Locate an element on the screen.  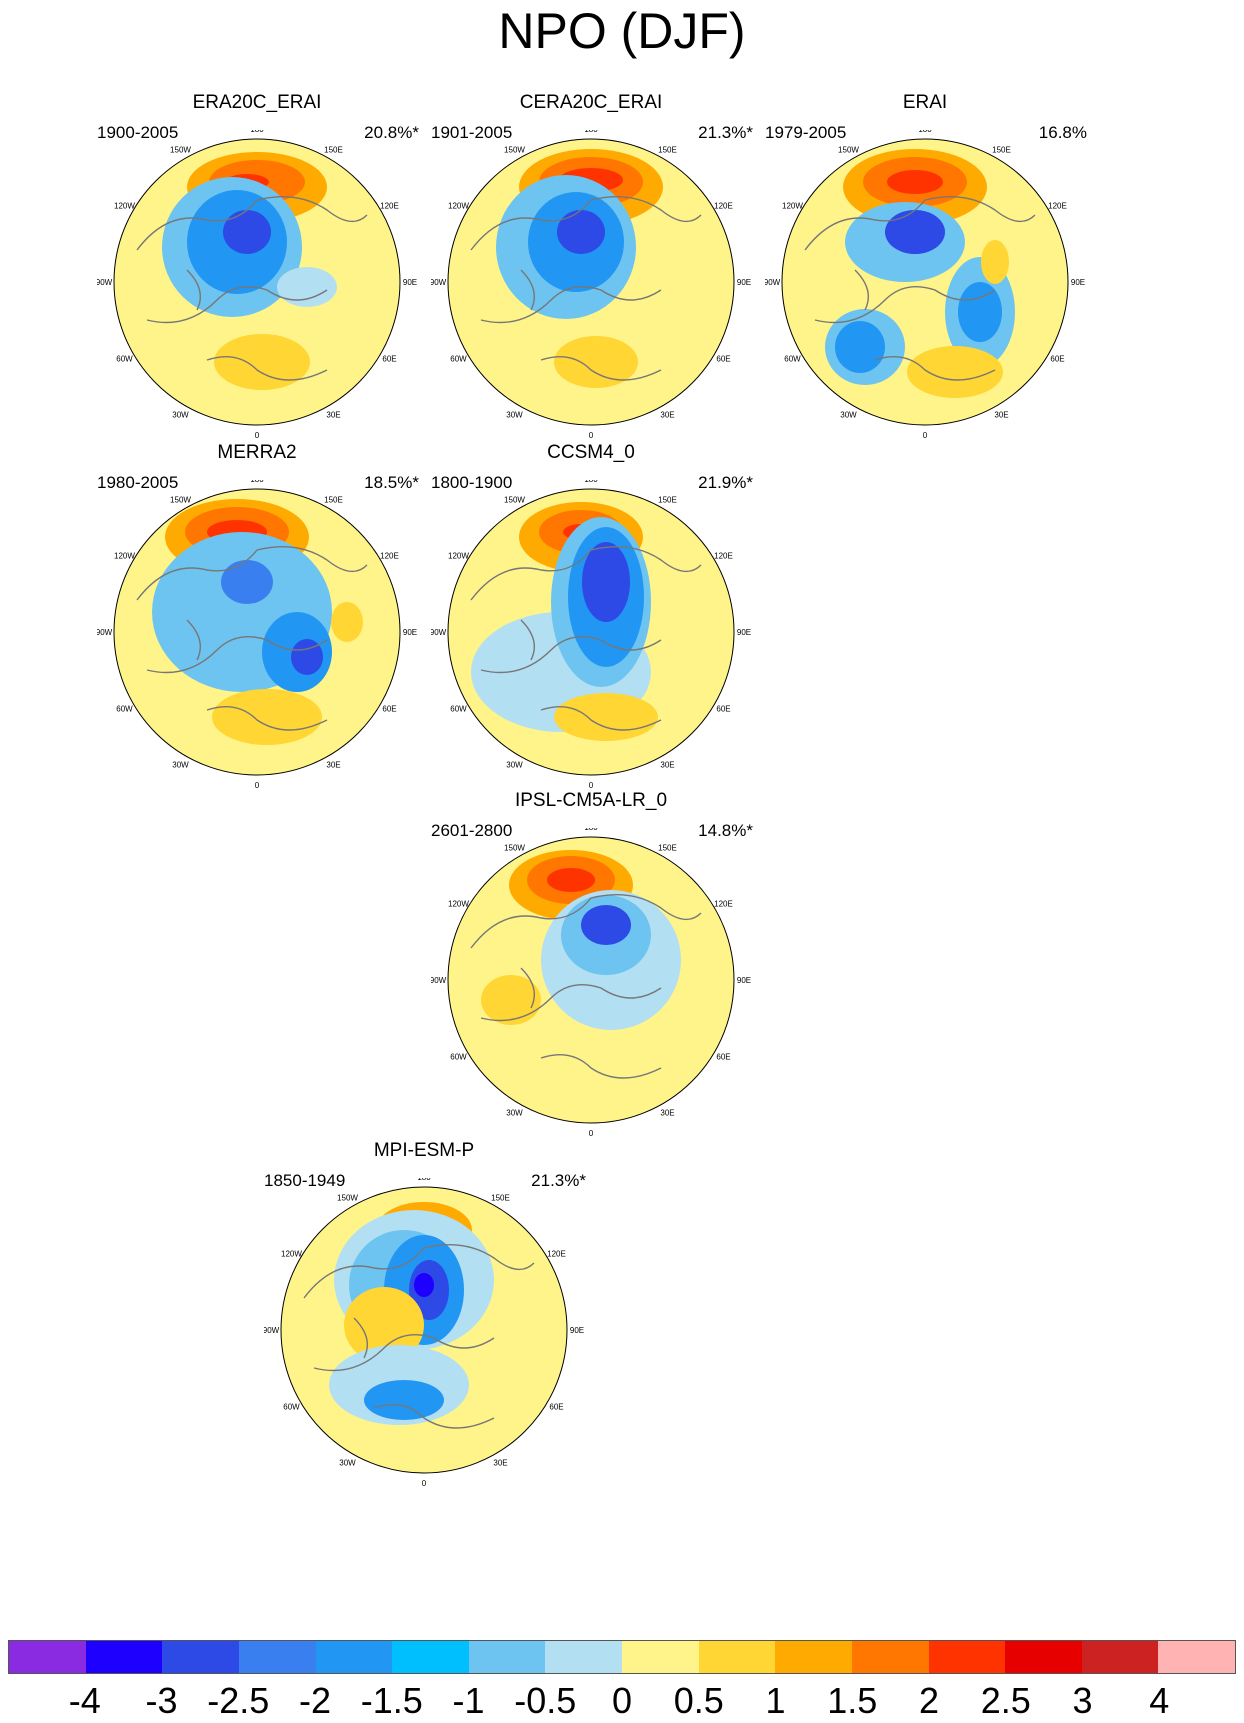
panel-period: 2601-2800 is located at coordinates (472, 830).